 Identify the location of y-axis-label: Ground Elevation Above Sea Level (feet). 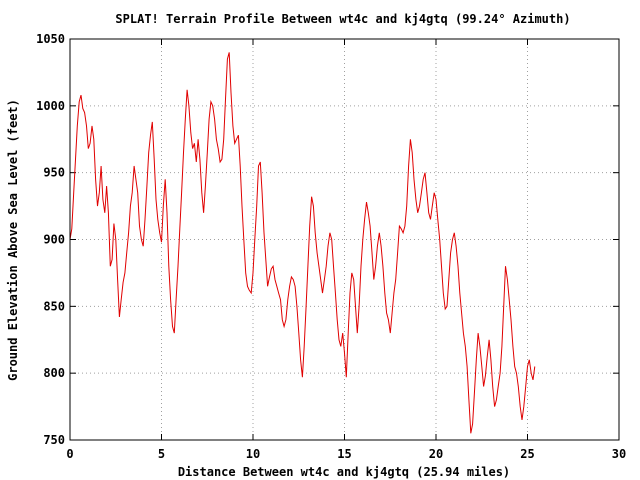
(13, 240).